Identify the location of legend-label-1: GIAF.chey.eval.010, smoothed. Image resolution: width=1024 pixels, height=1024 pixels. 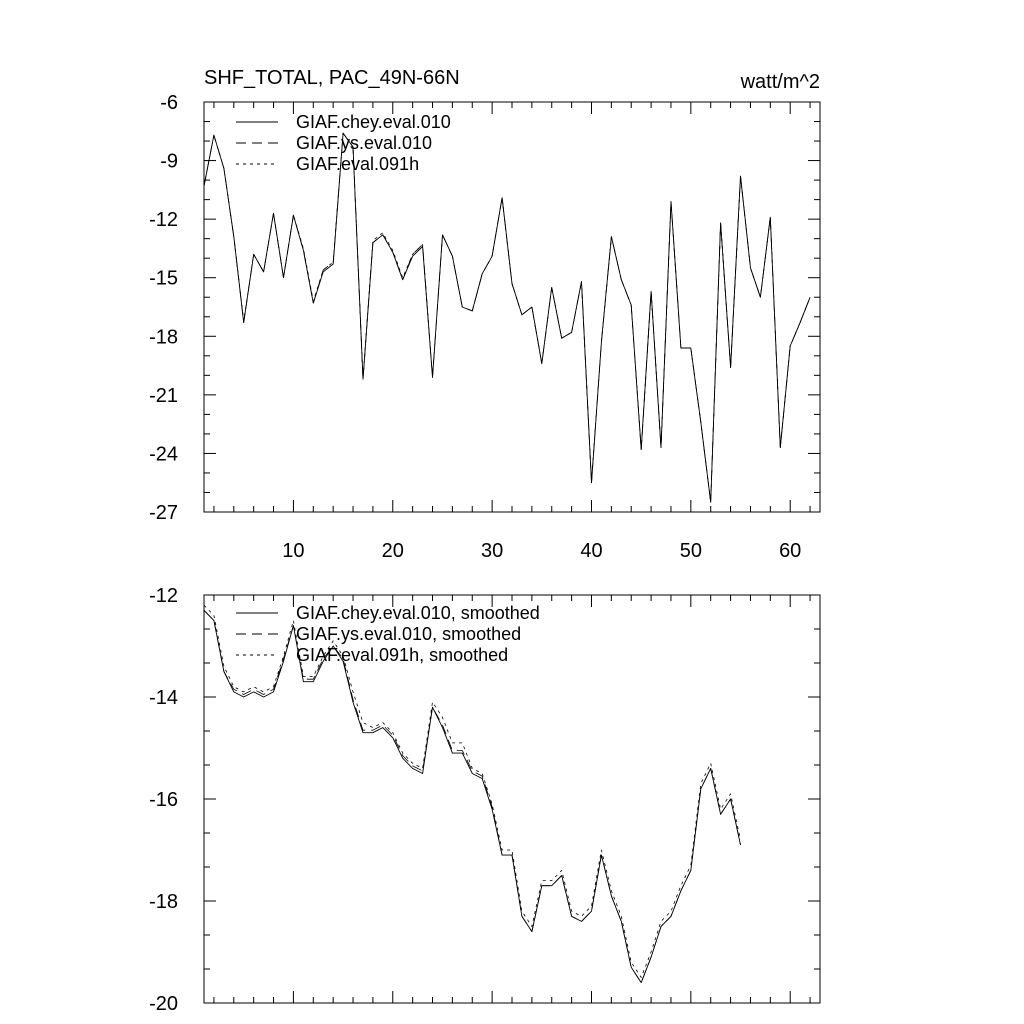
(418, 613).